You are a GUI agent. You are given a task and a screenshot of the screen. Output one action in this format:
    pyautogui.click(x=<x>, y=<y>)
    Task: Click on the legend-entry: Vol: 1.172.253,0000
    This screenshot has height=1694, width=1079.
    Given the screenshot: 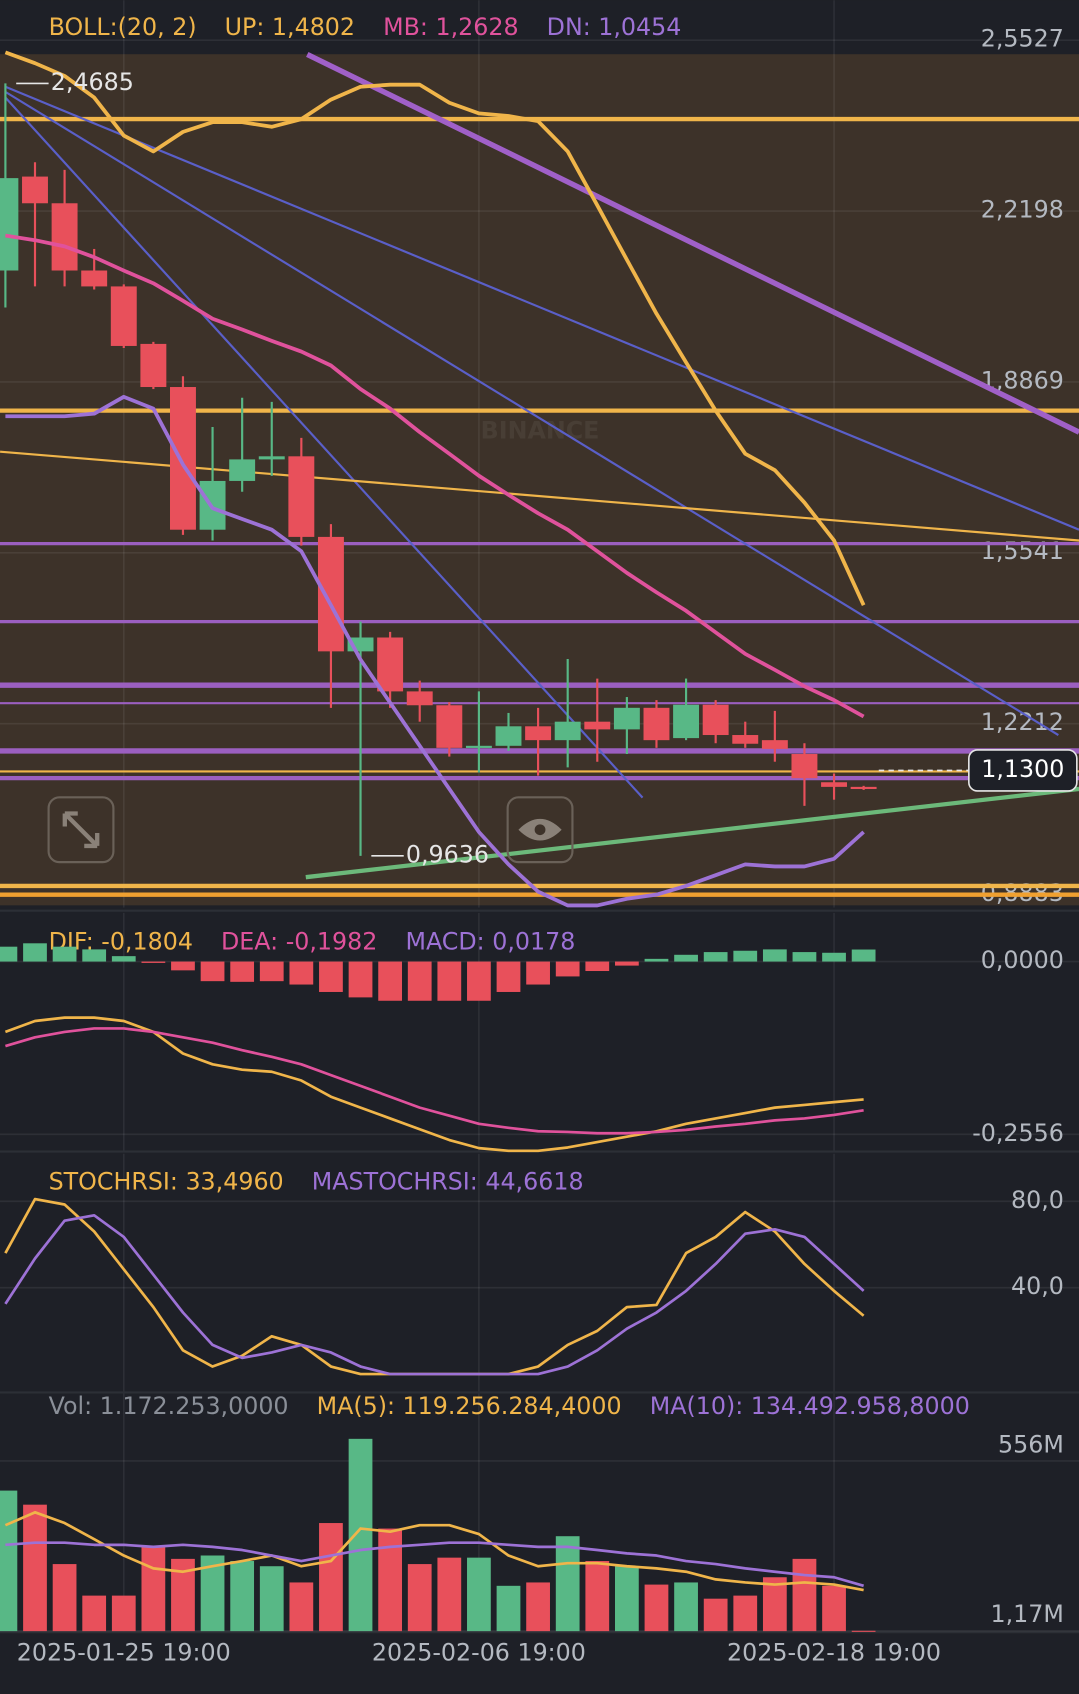 What is the action you would take?
    pyautogui.click(x=169, y=1406)
    